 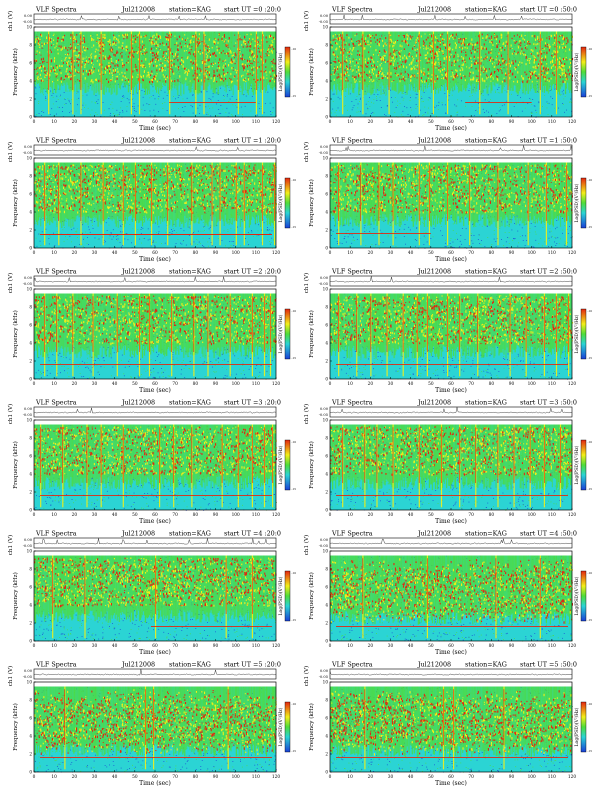 What do you see at coordinates (486, 10) in the screenshot?
I see `station-label: station=KAG` at bounding box center [486, 10].